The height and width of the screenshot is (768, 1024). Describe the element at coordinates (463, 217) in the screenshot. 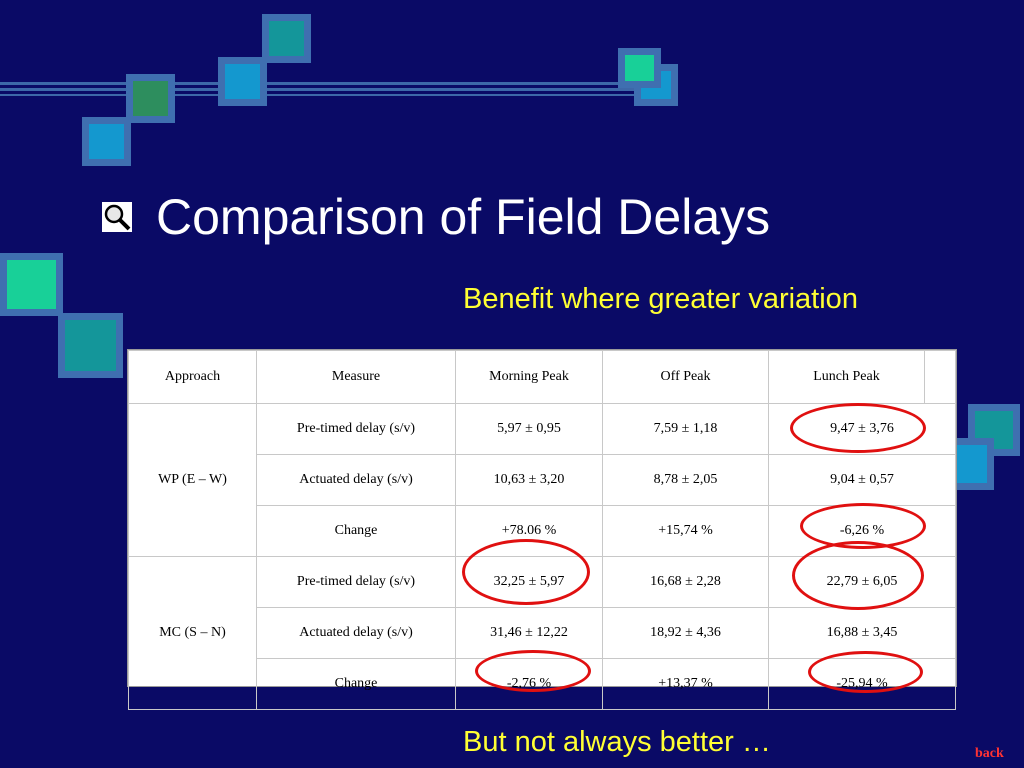

I see `slide-title: Comparison of Field Delays` at that location.